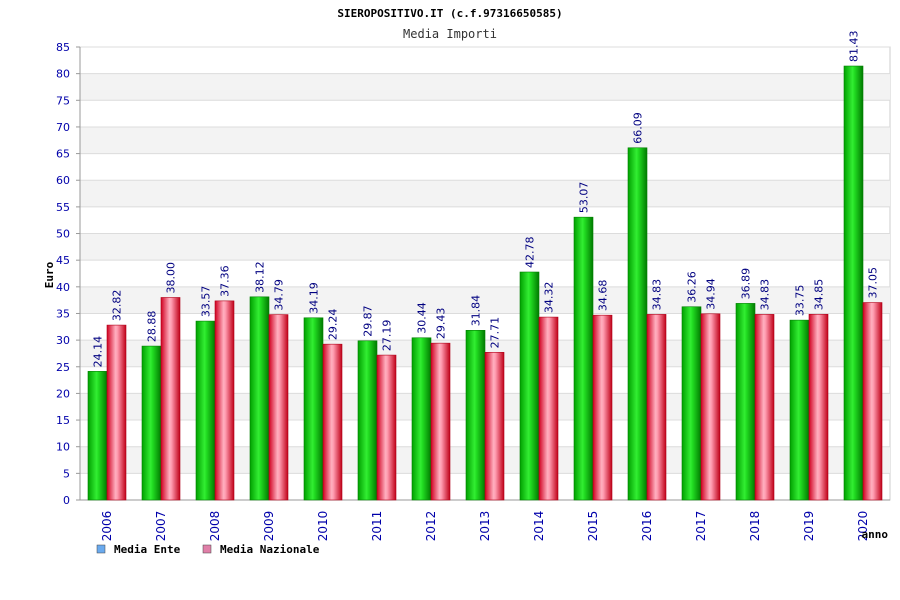  What do you see at coordinates (63, 154) in the screenshot?
I see `y-tick-label: 65` at bounding box center [63, 154].